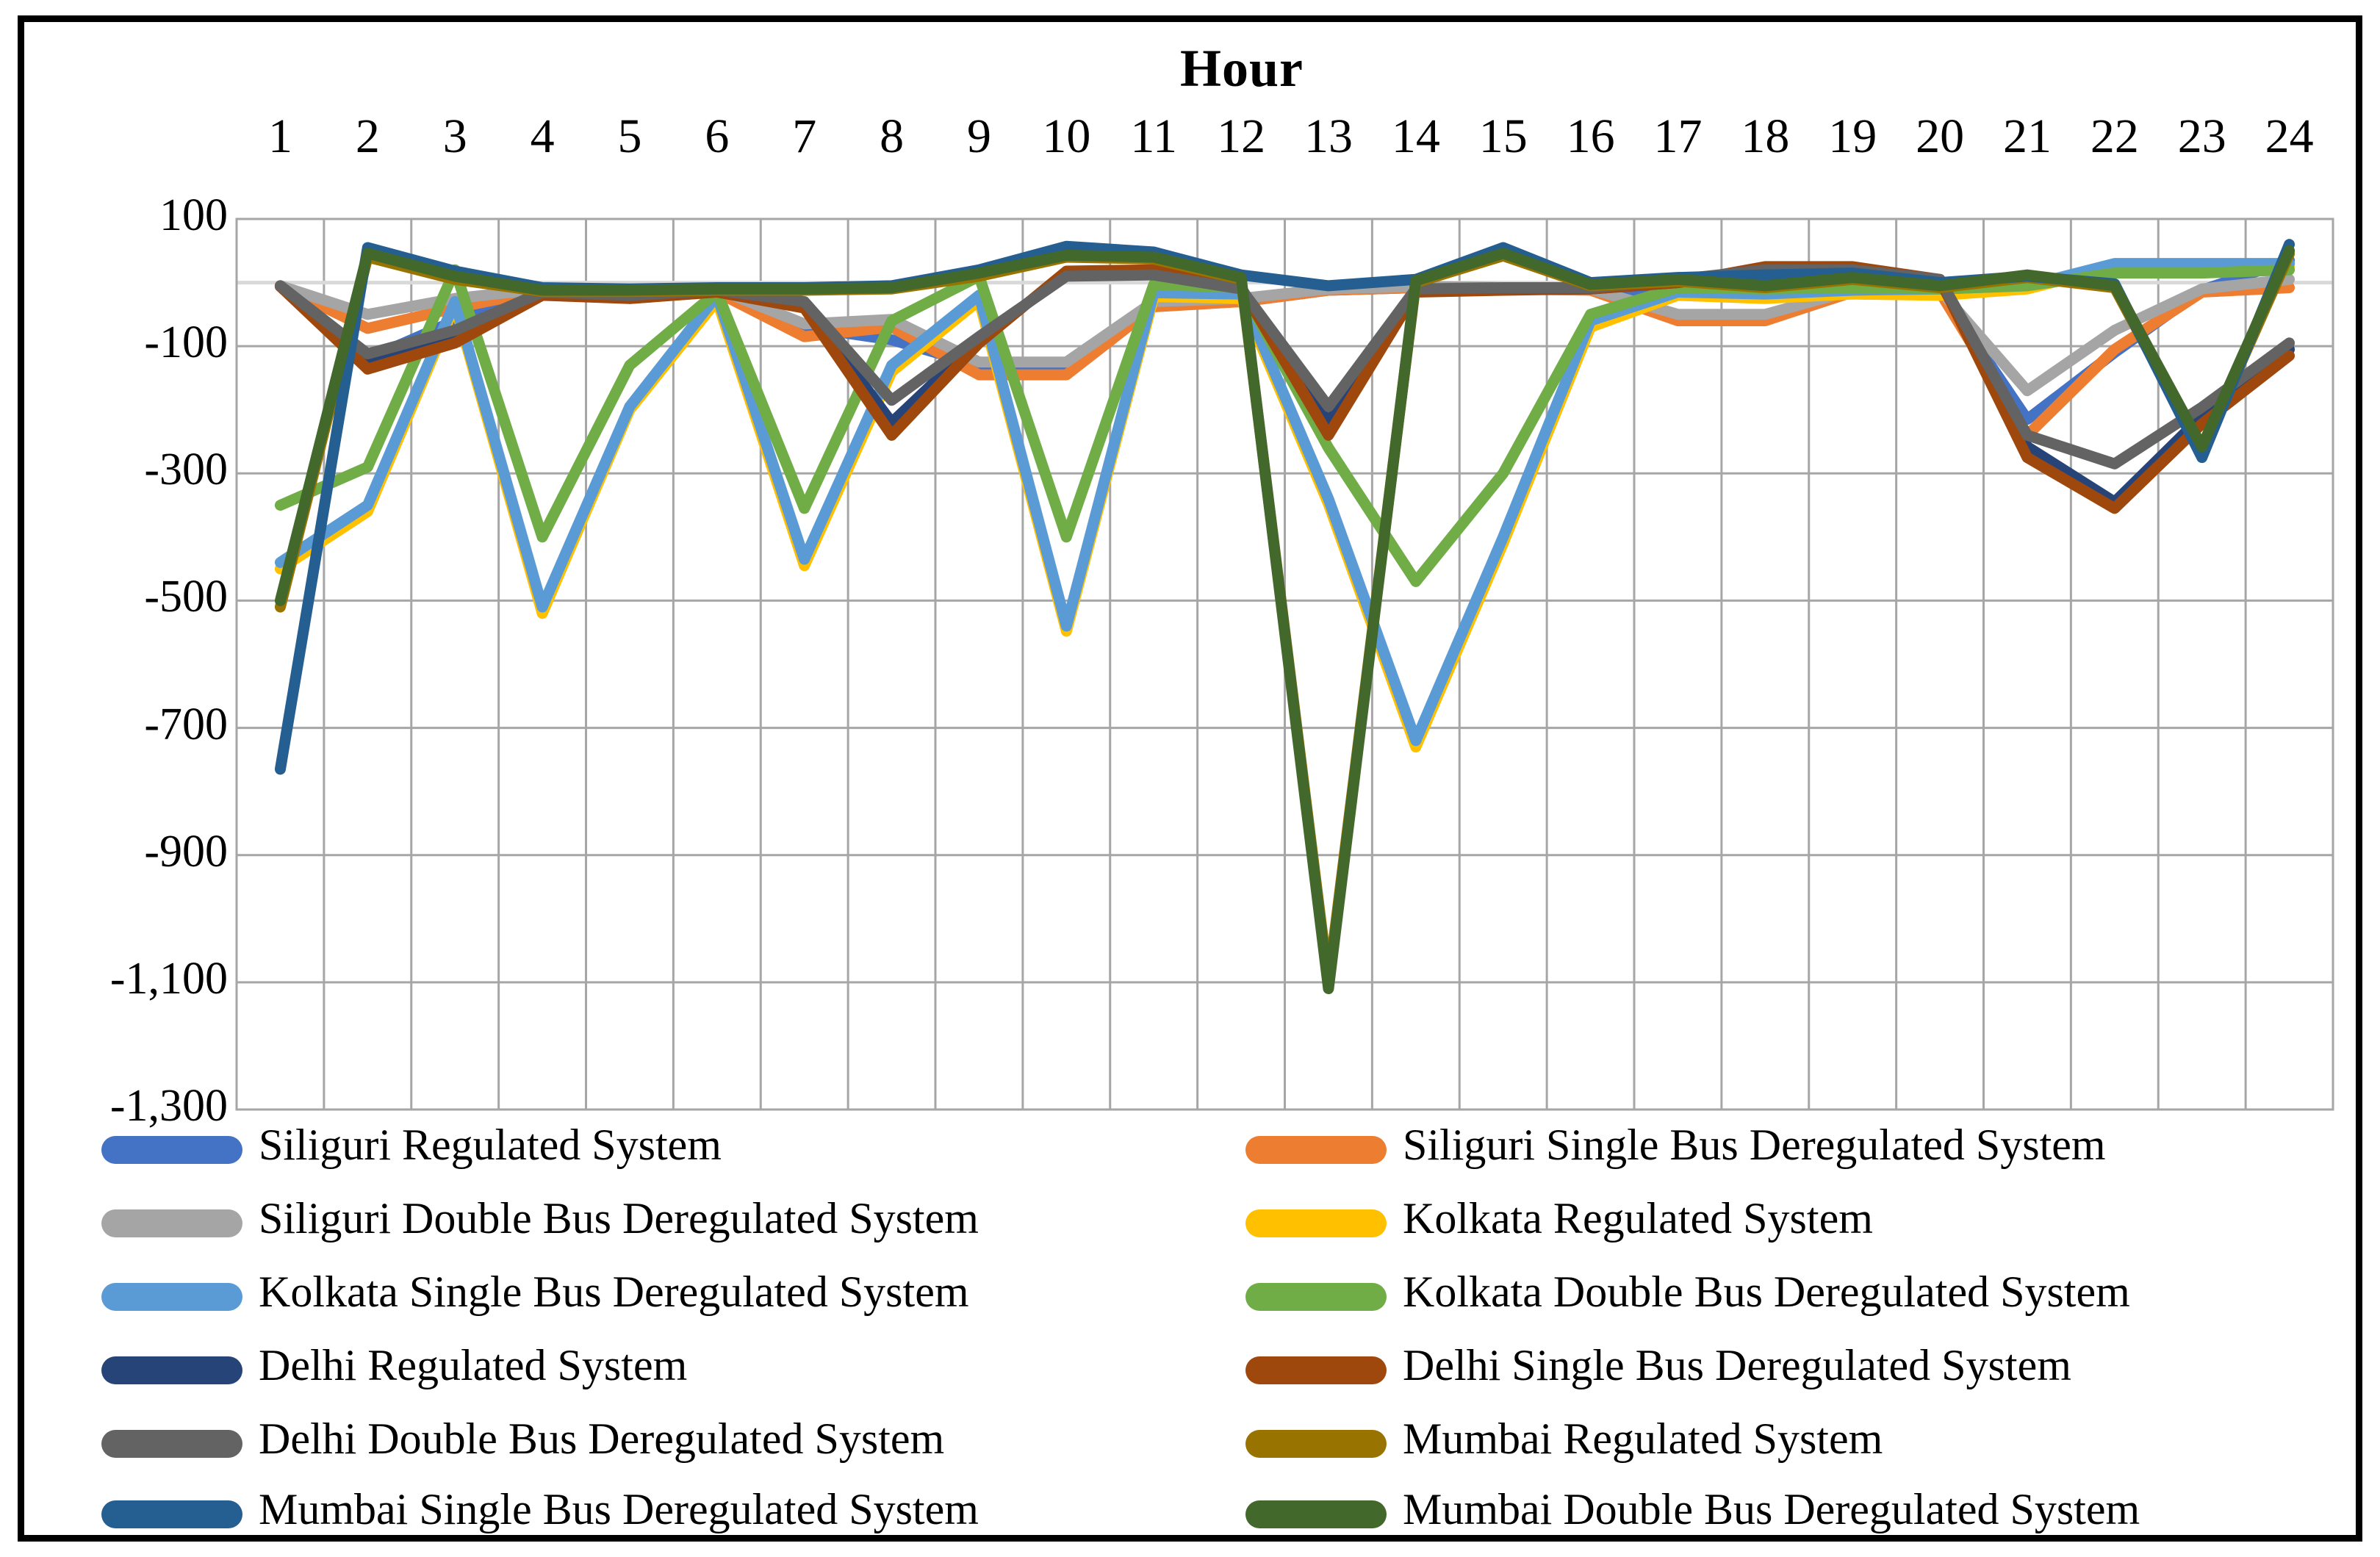 Image resolution: width=2380 pixels, height=1557 pixels. I want to click on x-tick-label-13: 13, so click(1328, 136).